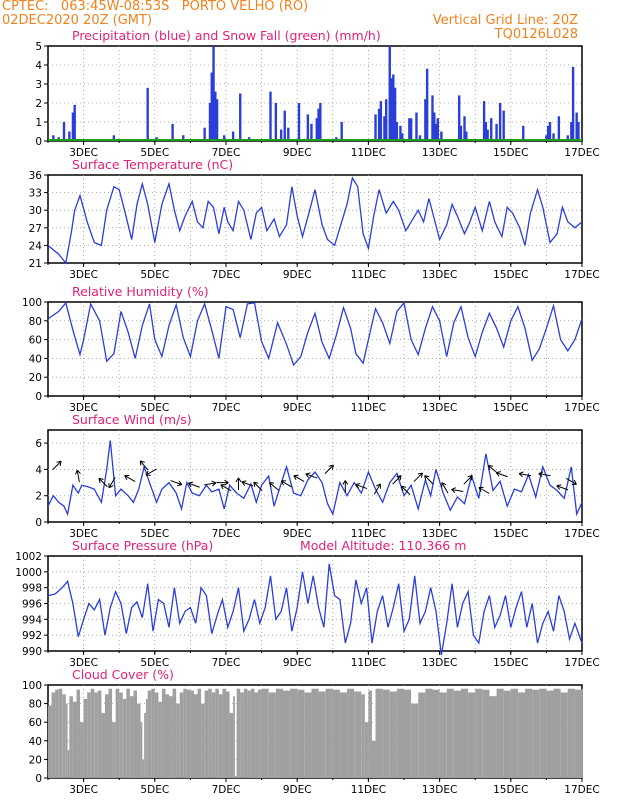 Image resolution: width=618 pixels, height=800 pixels. I want to click on x-tick-label: 7DEC, so click(226, 153).